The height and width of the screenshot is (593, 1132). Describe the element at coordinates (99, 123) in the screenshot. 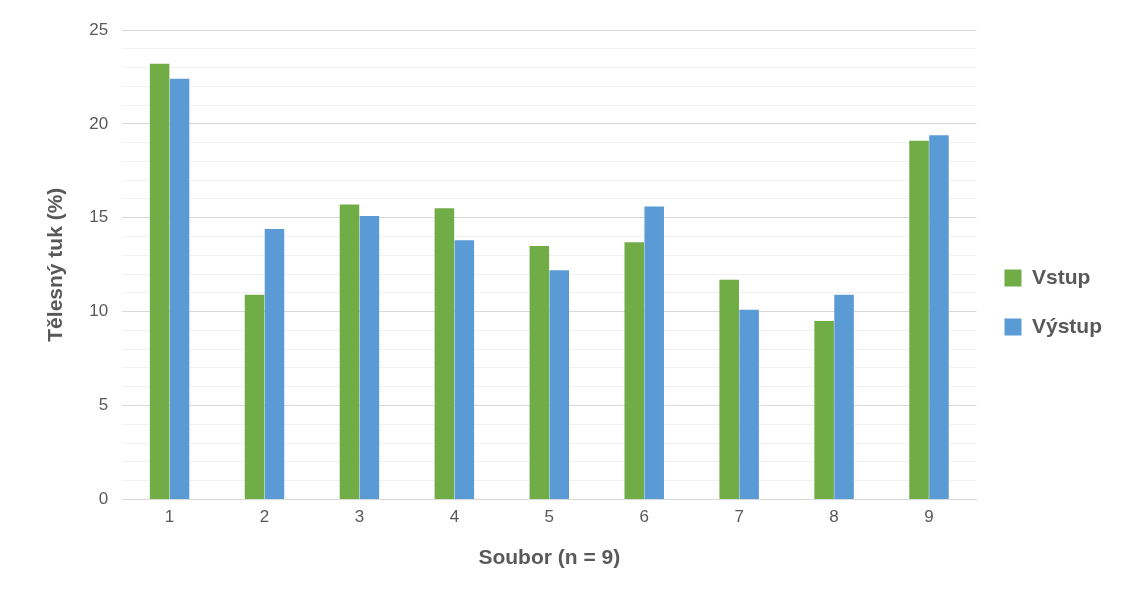

I see `y-tick-label: 20` at that location.